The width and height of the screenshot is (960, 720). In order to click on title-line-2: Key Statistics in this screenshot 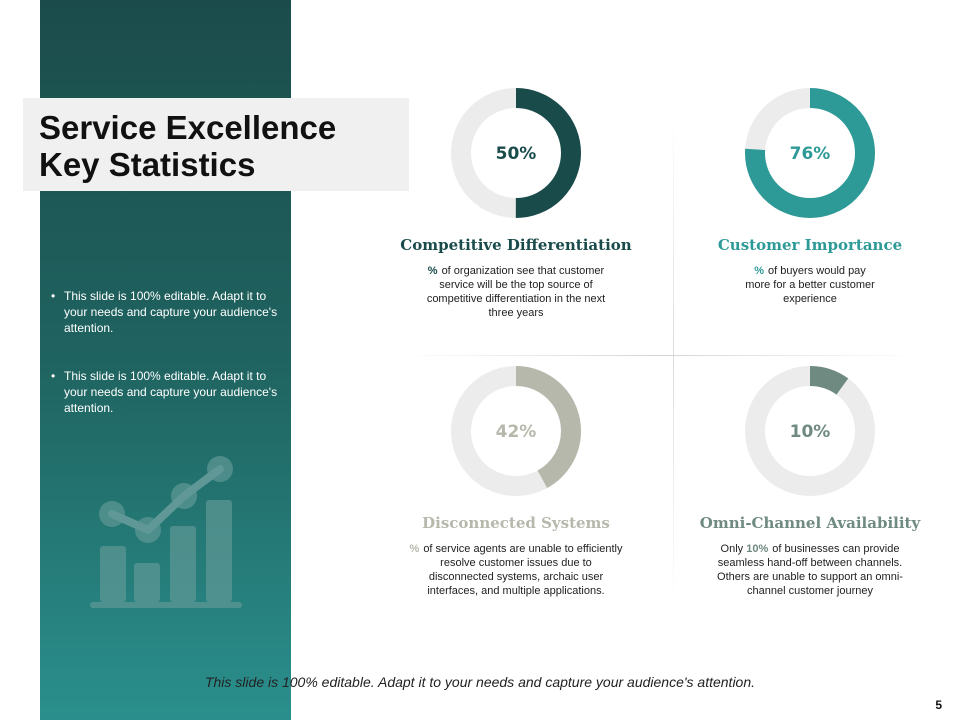, I will do `click(147, 164)`.